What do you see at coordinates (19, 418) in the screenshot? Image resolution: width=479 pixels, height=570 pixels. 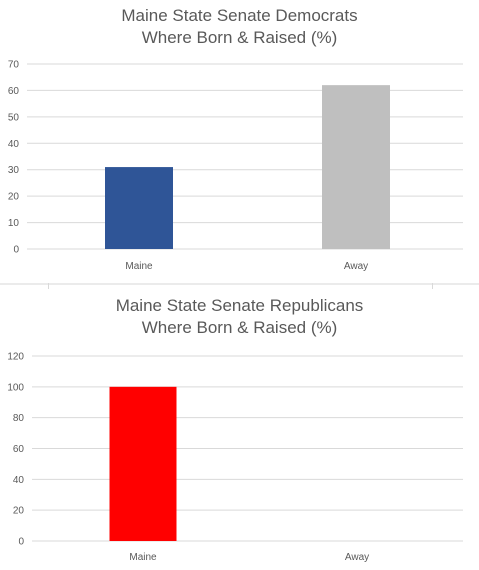 I see `y-tick-label: 80` at bounding box center [19, 418].